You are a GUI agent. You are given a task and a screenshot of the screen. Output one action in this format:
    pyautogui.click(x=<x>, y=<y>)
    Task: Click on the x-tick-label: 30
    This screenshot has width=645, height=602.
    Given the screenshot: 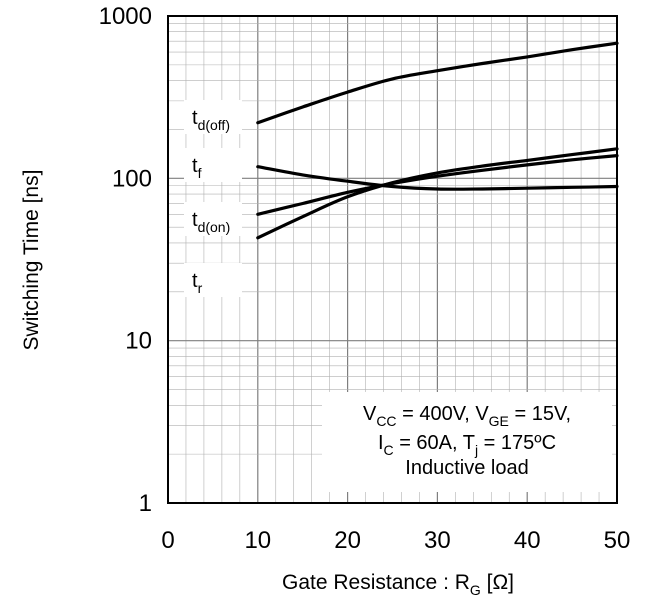 What is the action you would take?
    pyautogui.click(x=437, y=540)
    